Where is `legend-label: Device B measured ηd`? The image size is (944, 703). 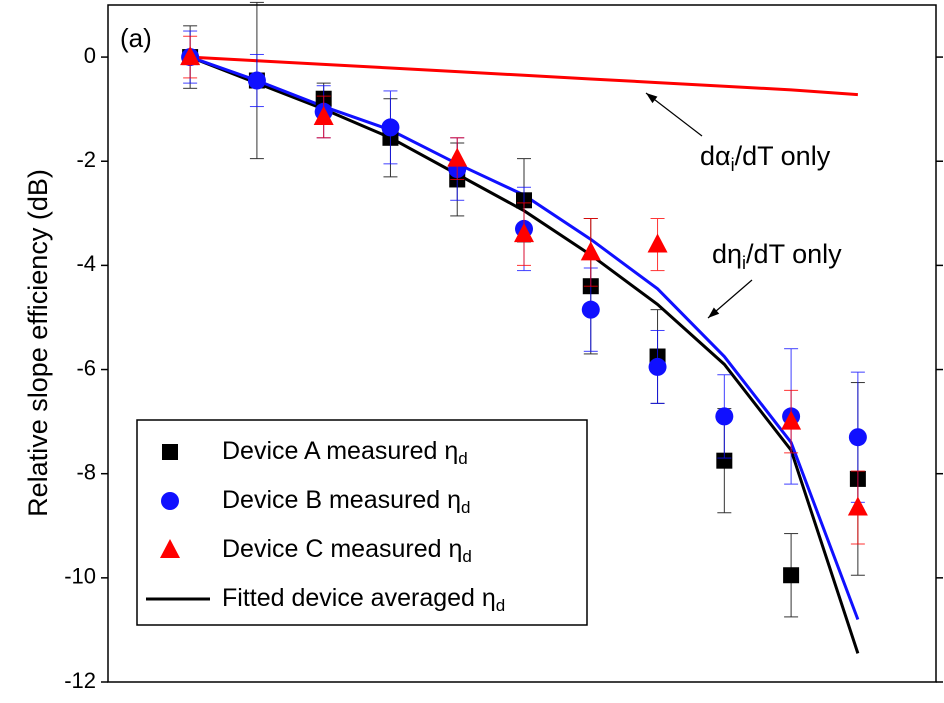 legend-label: Device B measured ηd is located at coordinates (346, 502).